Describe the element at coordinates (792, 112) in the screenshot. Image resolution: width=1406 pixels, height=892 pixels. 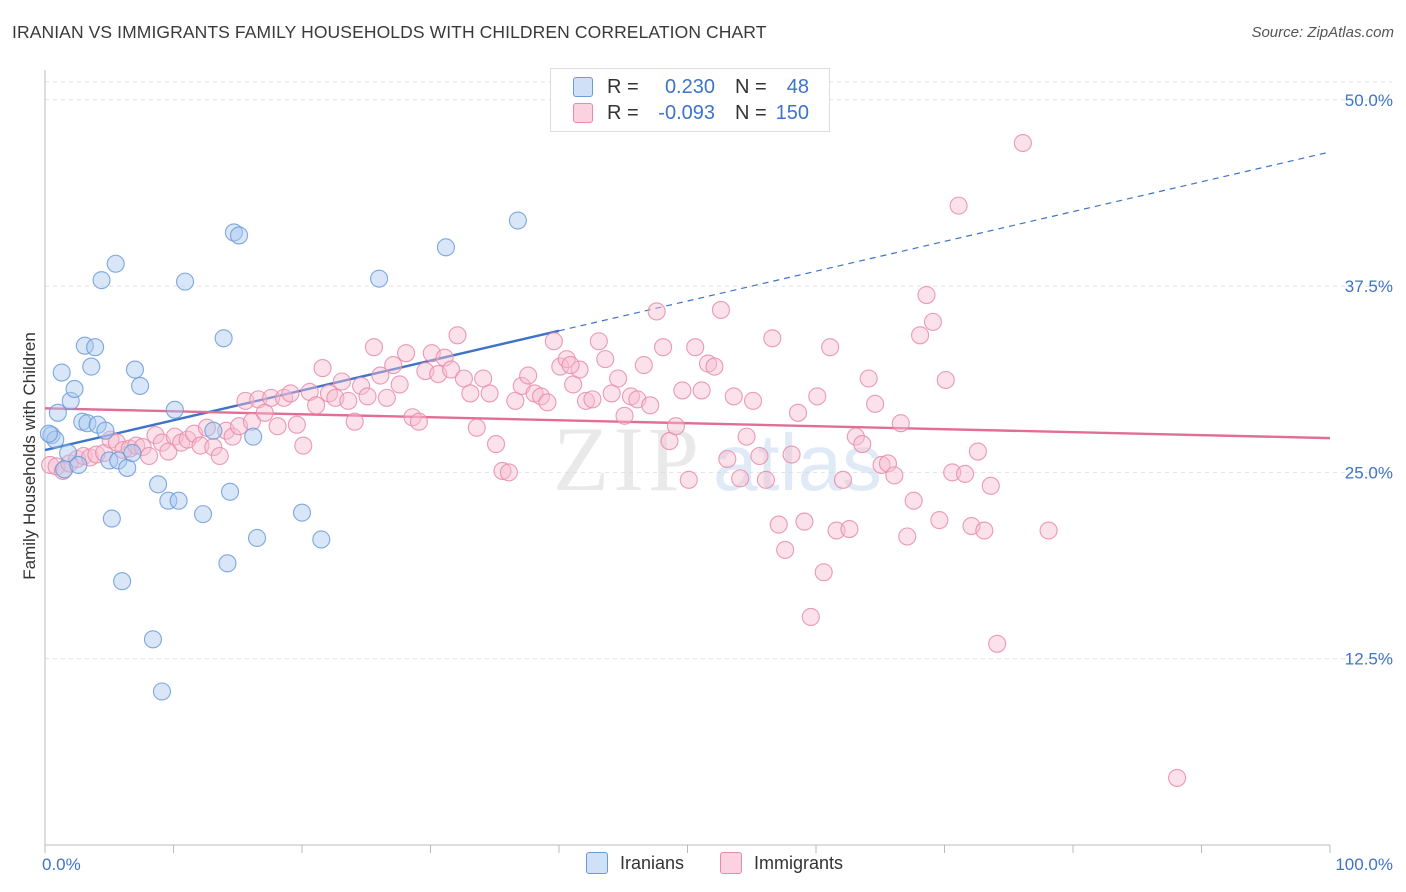
I see `legend-n-value: 150` at that location.